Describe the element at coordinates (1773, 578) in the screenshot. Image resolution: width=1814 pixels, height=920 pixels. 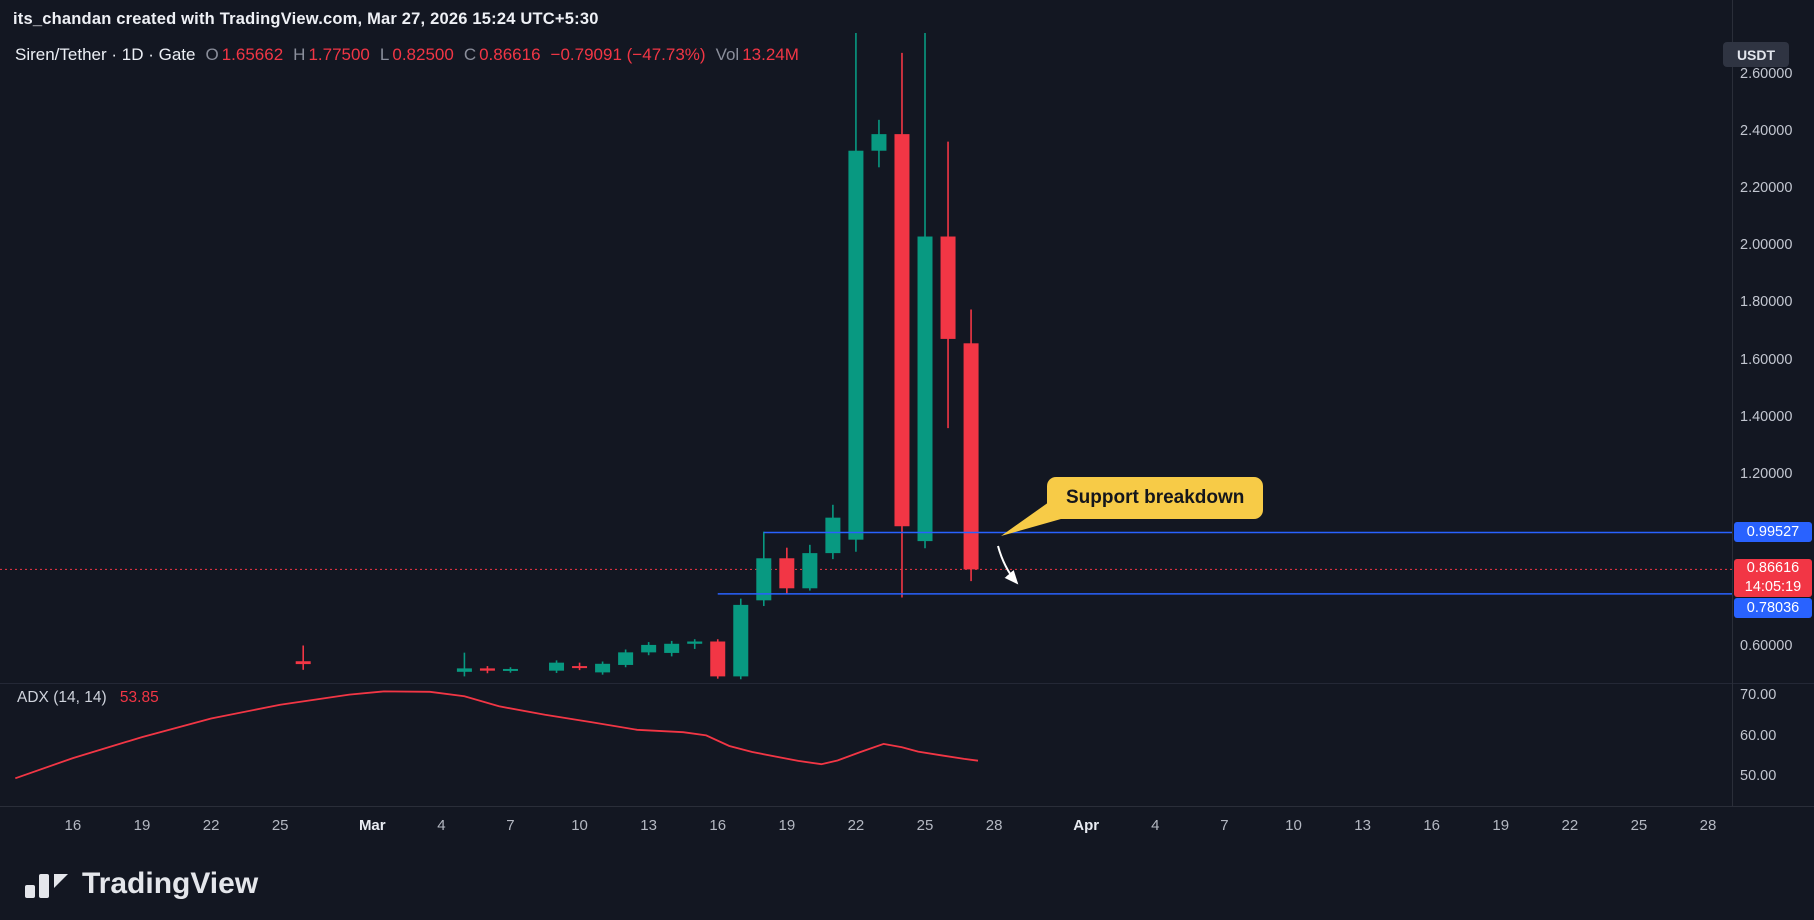
I see `last-price-label: 0.86616 14:05:19` at that location.